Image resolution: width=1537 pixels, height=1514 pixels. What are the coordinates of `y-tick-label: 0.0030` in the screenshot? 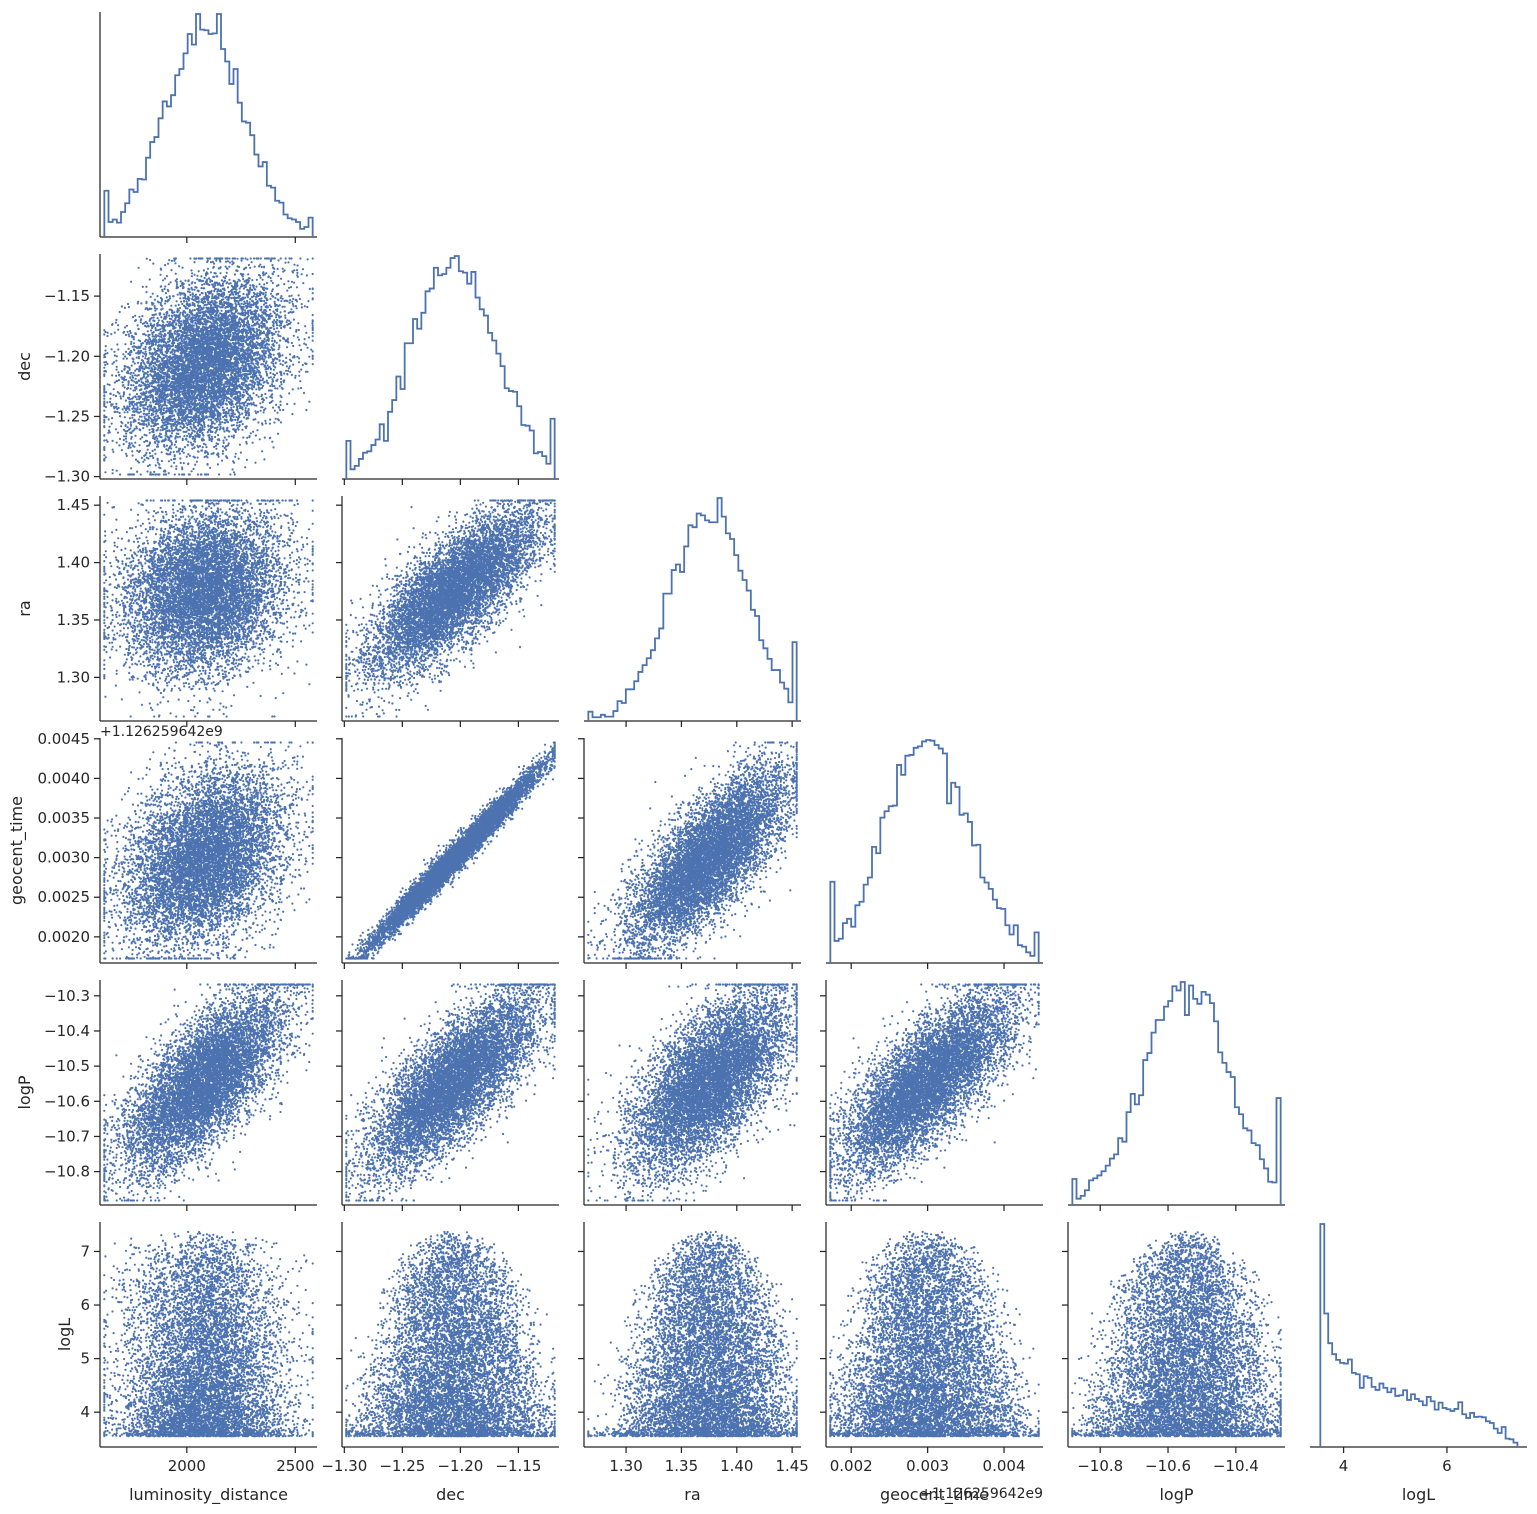 It's located at (64, 858).